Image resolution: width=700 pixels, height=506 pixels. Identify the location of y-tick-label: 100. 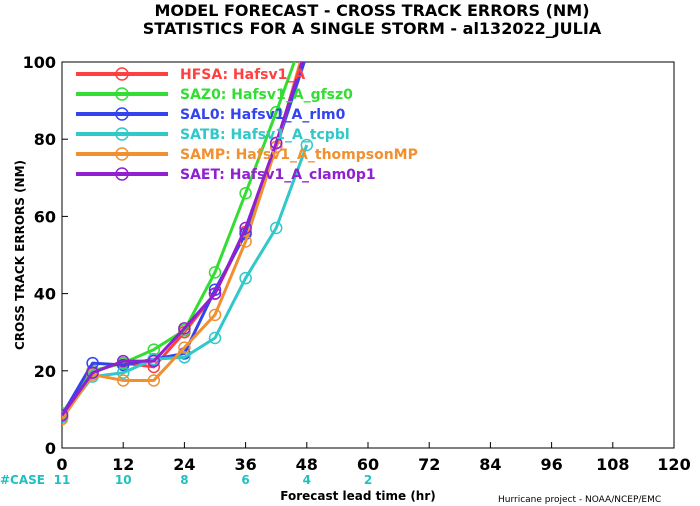
(39, 62).